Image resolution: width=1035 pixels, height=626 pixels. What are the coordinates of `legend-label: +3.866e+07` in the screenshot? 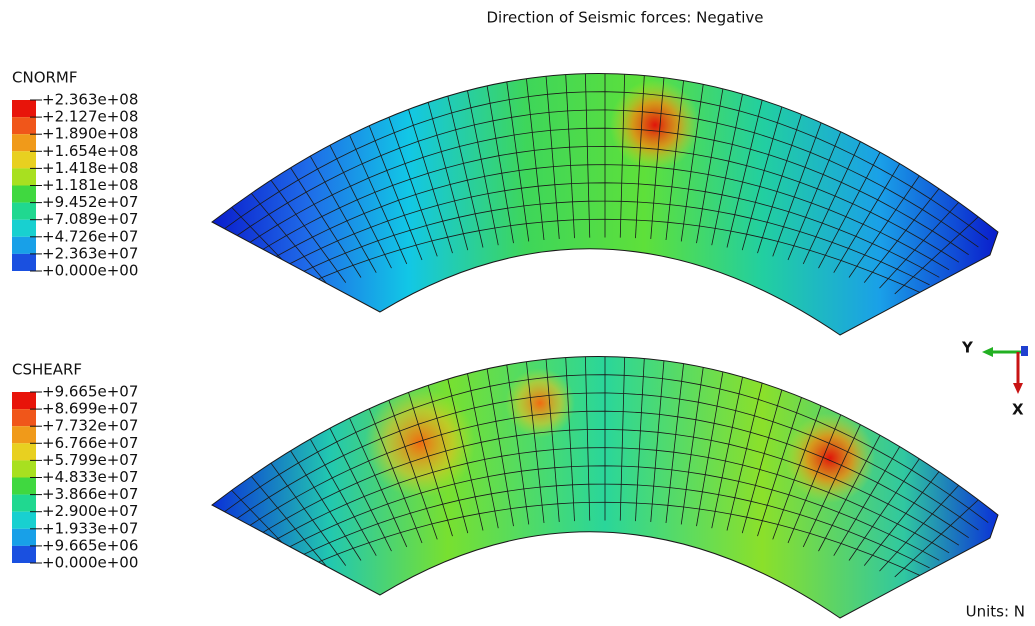 It's located at (90, 494).